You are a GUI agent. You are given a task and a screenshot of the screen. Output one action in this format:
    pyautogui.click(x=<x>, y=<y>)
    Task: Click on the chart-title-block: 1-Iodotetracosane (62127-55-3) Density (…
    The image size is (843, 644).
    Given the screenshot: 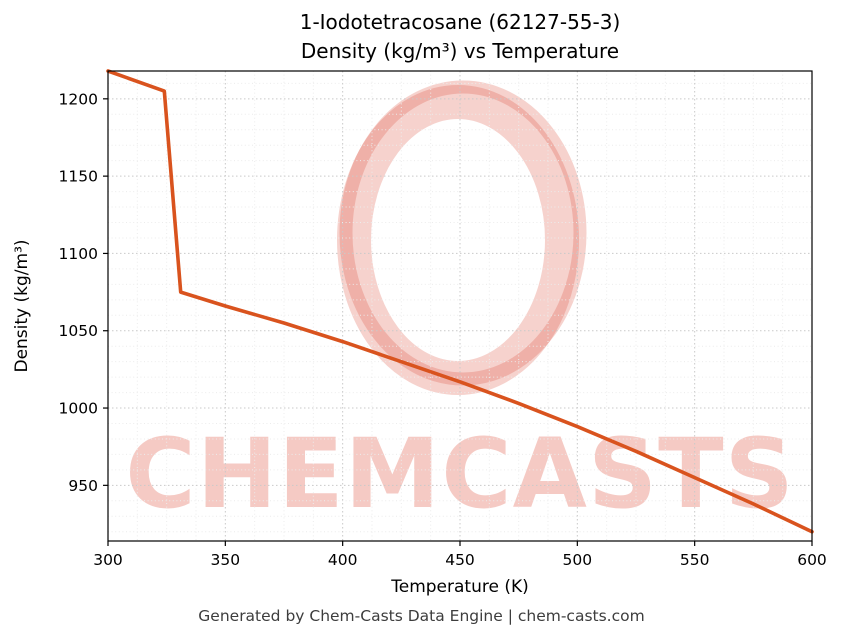 What is the action you would take?
    pyautogui.click(x=460, y=37)
    